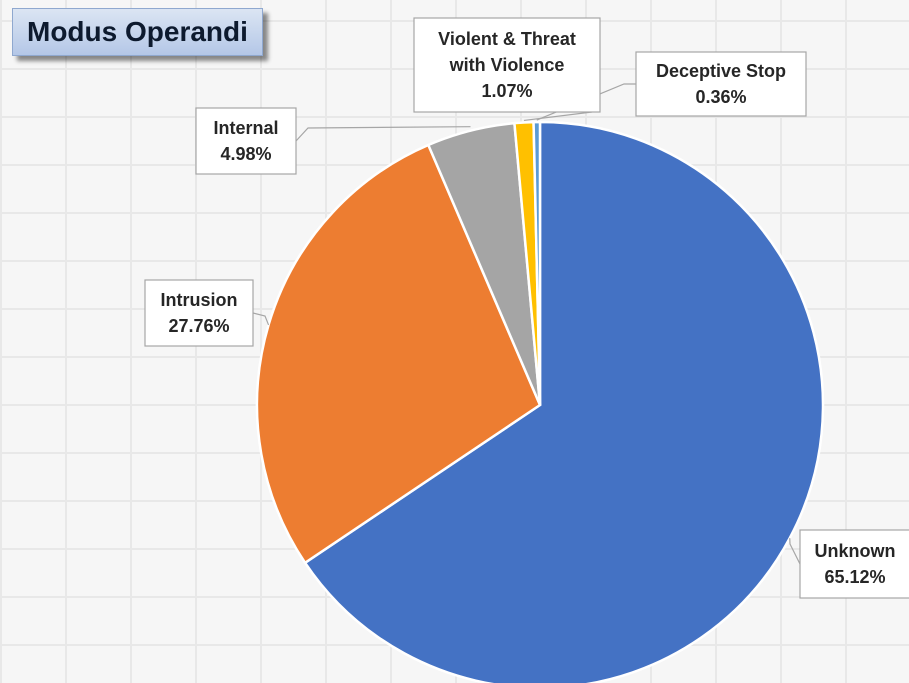  What do you see at coordinates (507, 39) in the screenshot?
I see `data-label-name: Violent & Threat` at bounding box center [507, 39].